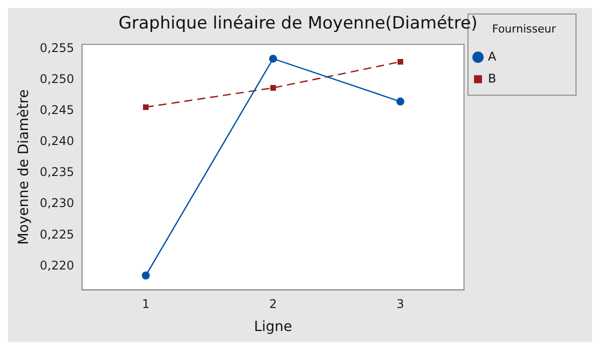 Image resolution: width=600 pixels, height=350 pixels. I want to click on legend-label: A, so click(492, 56).